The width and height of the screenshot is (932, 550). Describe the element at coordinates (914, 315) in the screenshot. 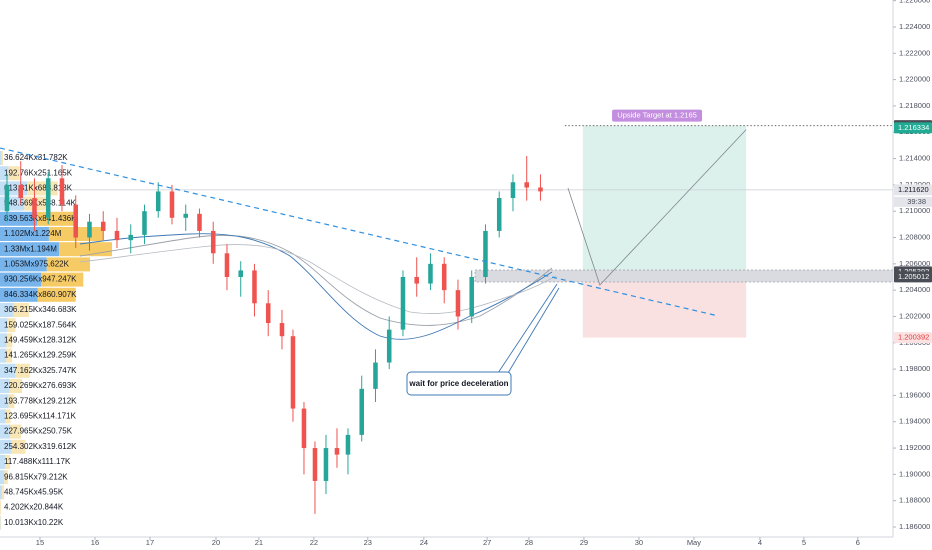

I see `y-tick-label: 1.202000` at that location.